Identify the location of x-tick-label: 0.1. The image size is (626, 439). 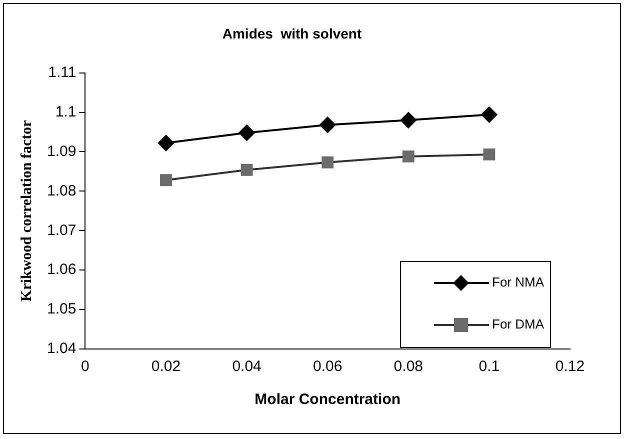
(489, 367).